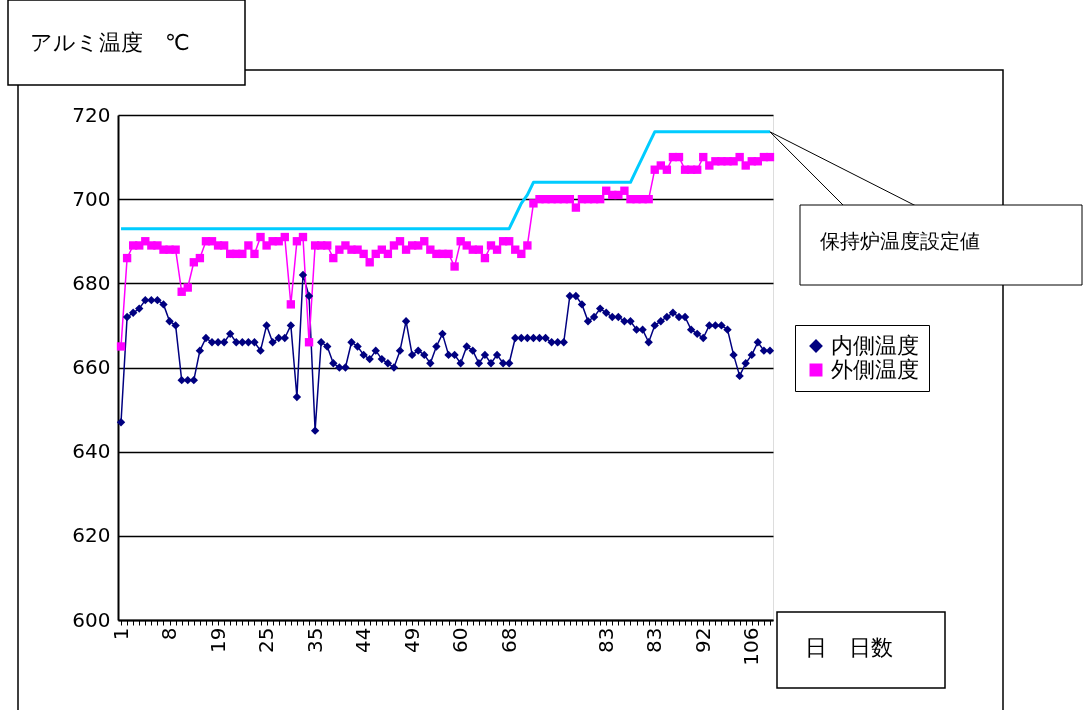  What do you see at coordinates (875, 345) in the screenshot?
I see `legend-label: 内側温度` at bounding box center [875, 345].